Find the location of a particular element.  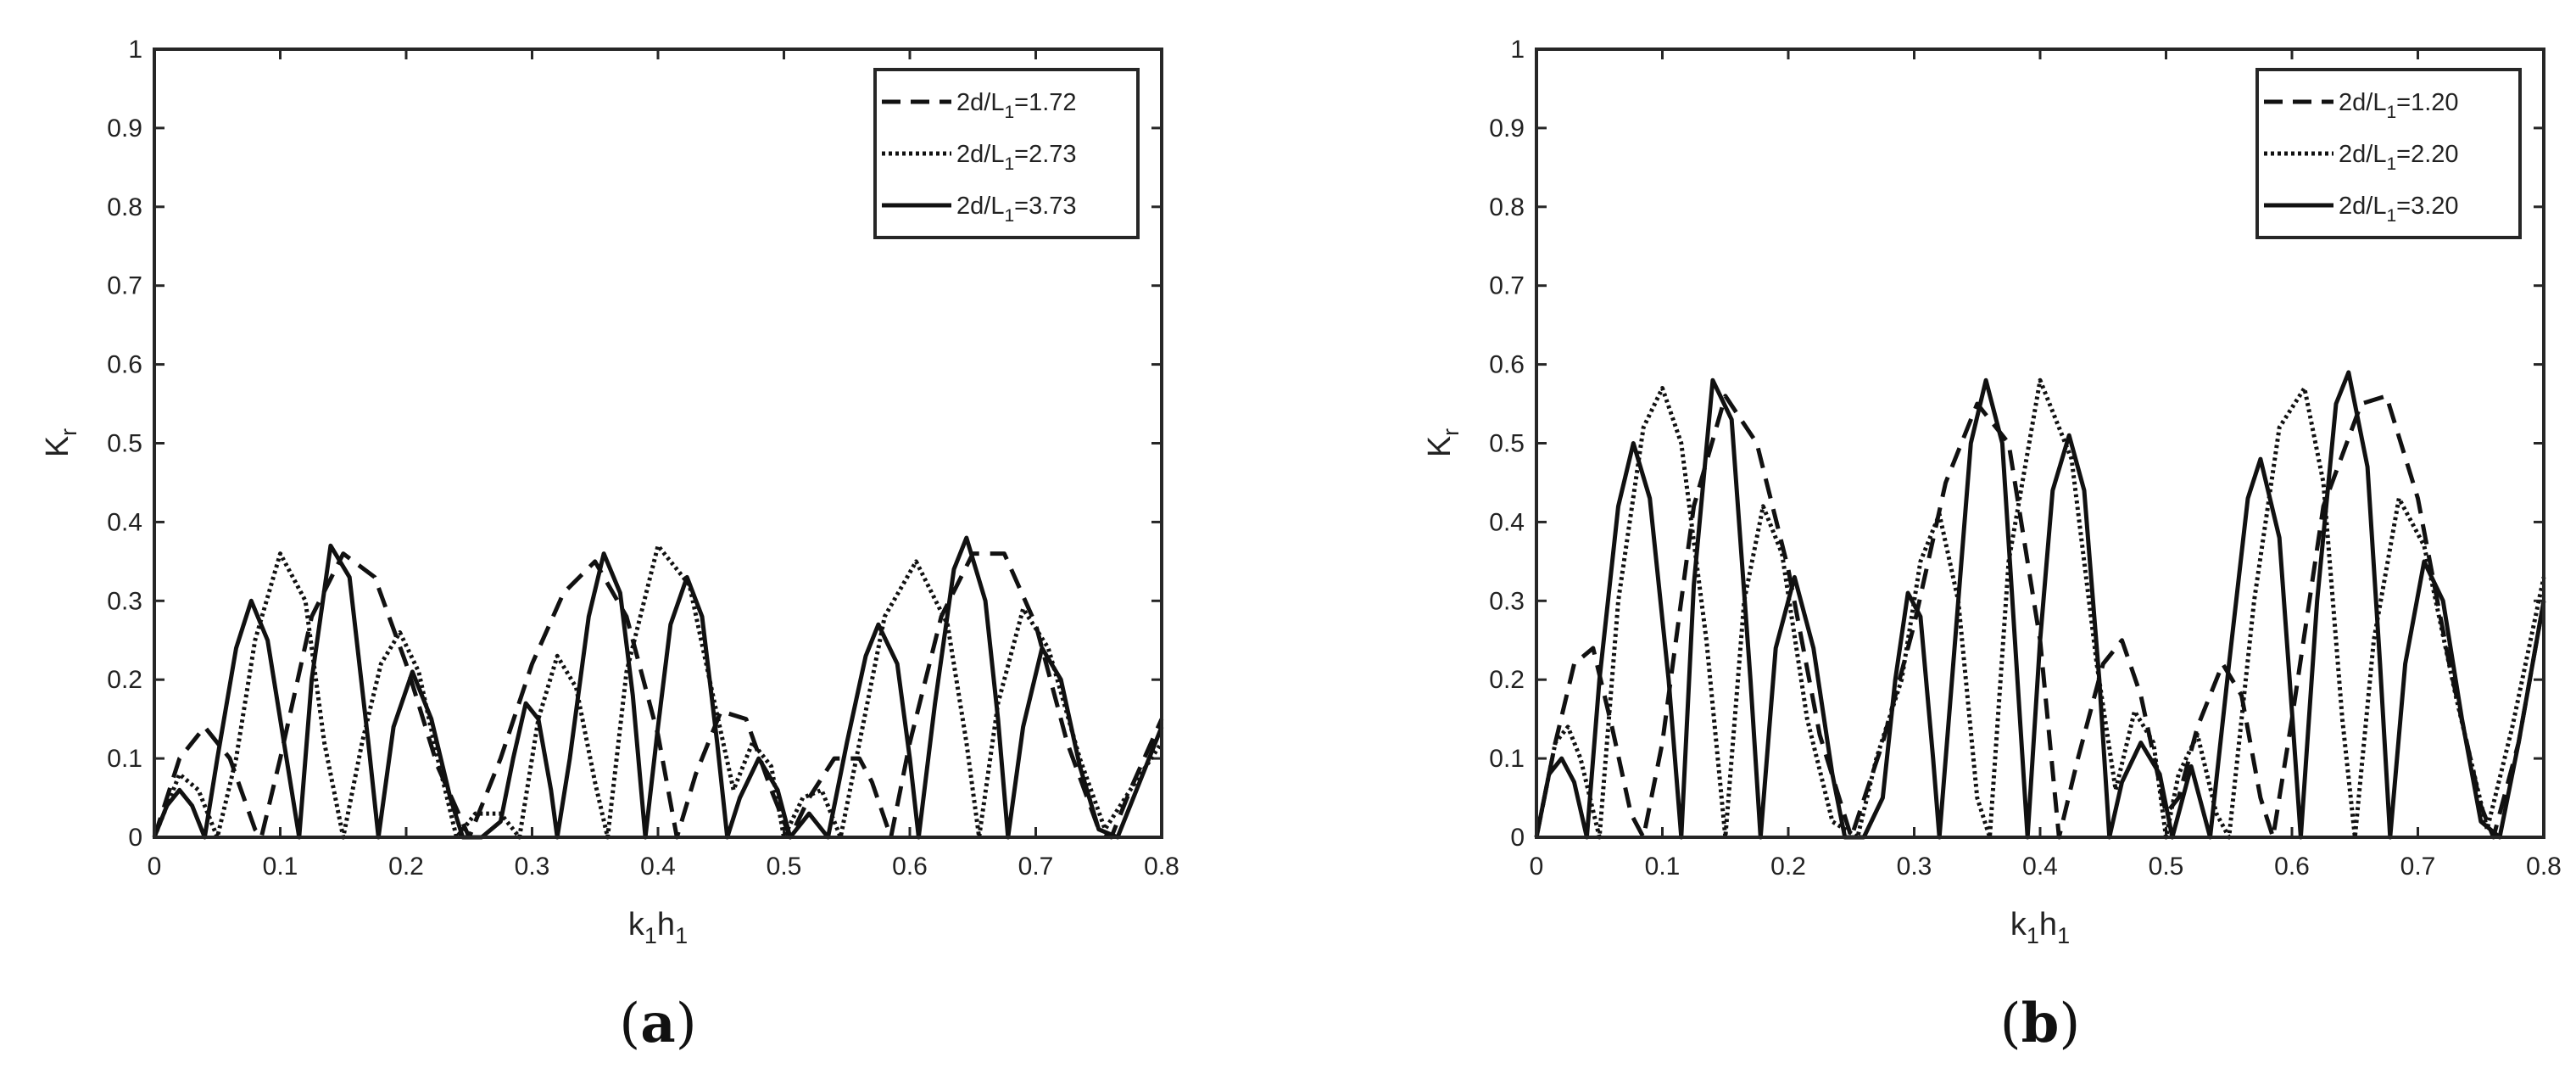

legend-entry-1: 2d/L1=1.20 is located at coordinates (2361, 105).